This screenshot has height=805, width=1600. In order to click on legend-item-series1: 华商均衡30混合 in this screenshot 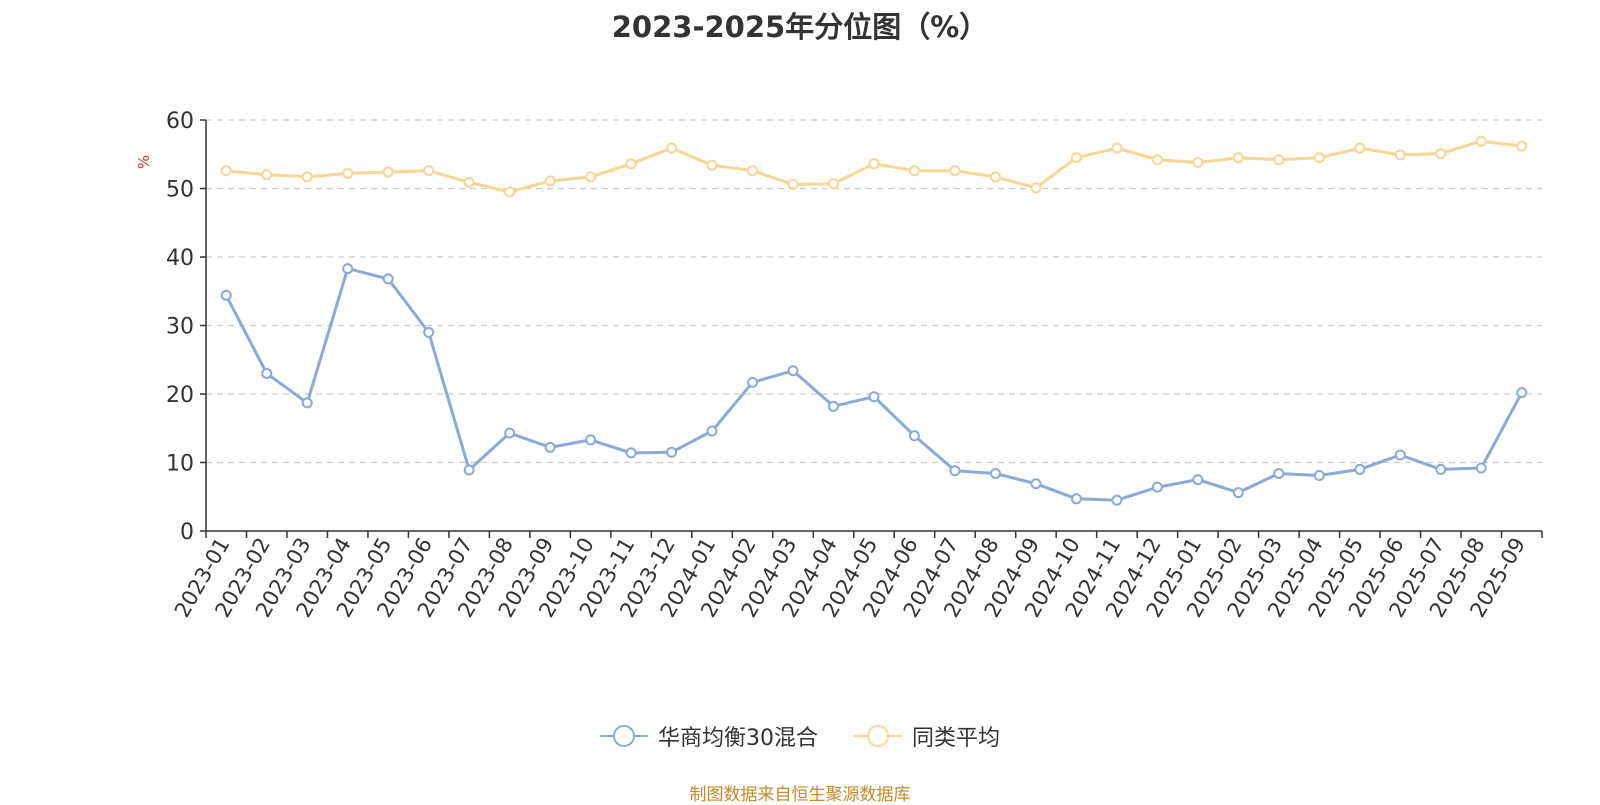, I will do `click(708, 736)`.